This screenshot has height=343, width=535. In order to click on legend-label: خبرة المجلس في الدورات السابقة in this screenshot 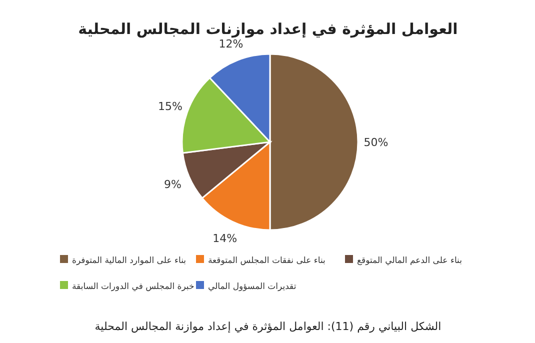, I will do `click(133, 287)`.